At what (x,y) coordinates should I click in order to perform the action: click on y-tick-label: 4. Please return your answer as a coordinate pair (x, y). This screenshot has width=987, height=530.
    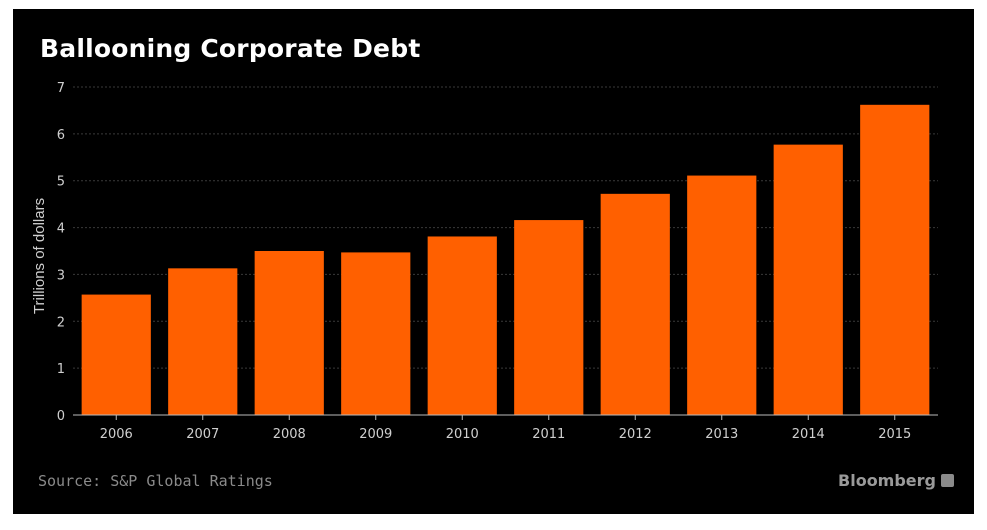
    Looking at the image, I should click on (61, 229).